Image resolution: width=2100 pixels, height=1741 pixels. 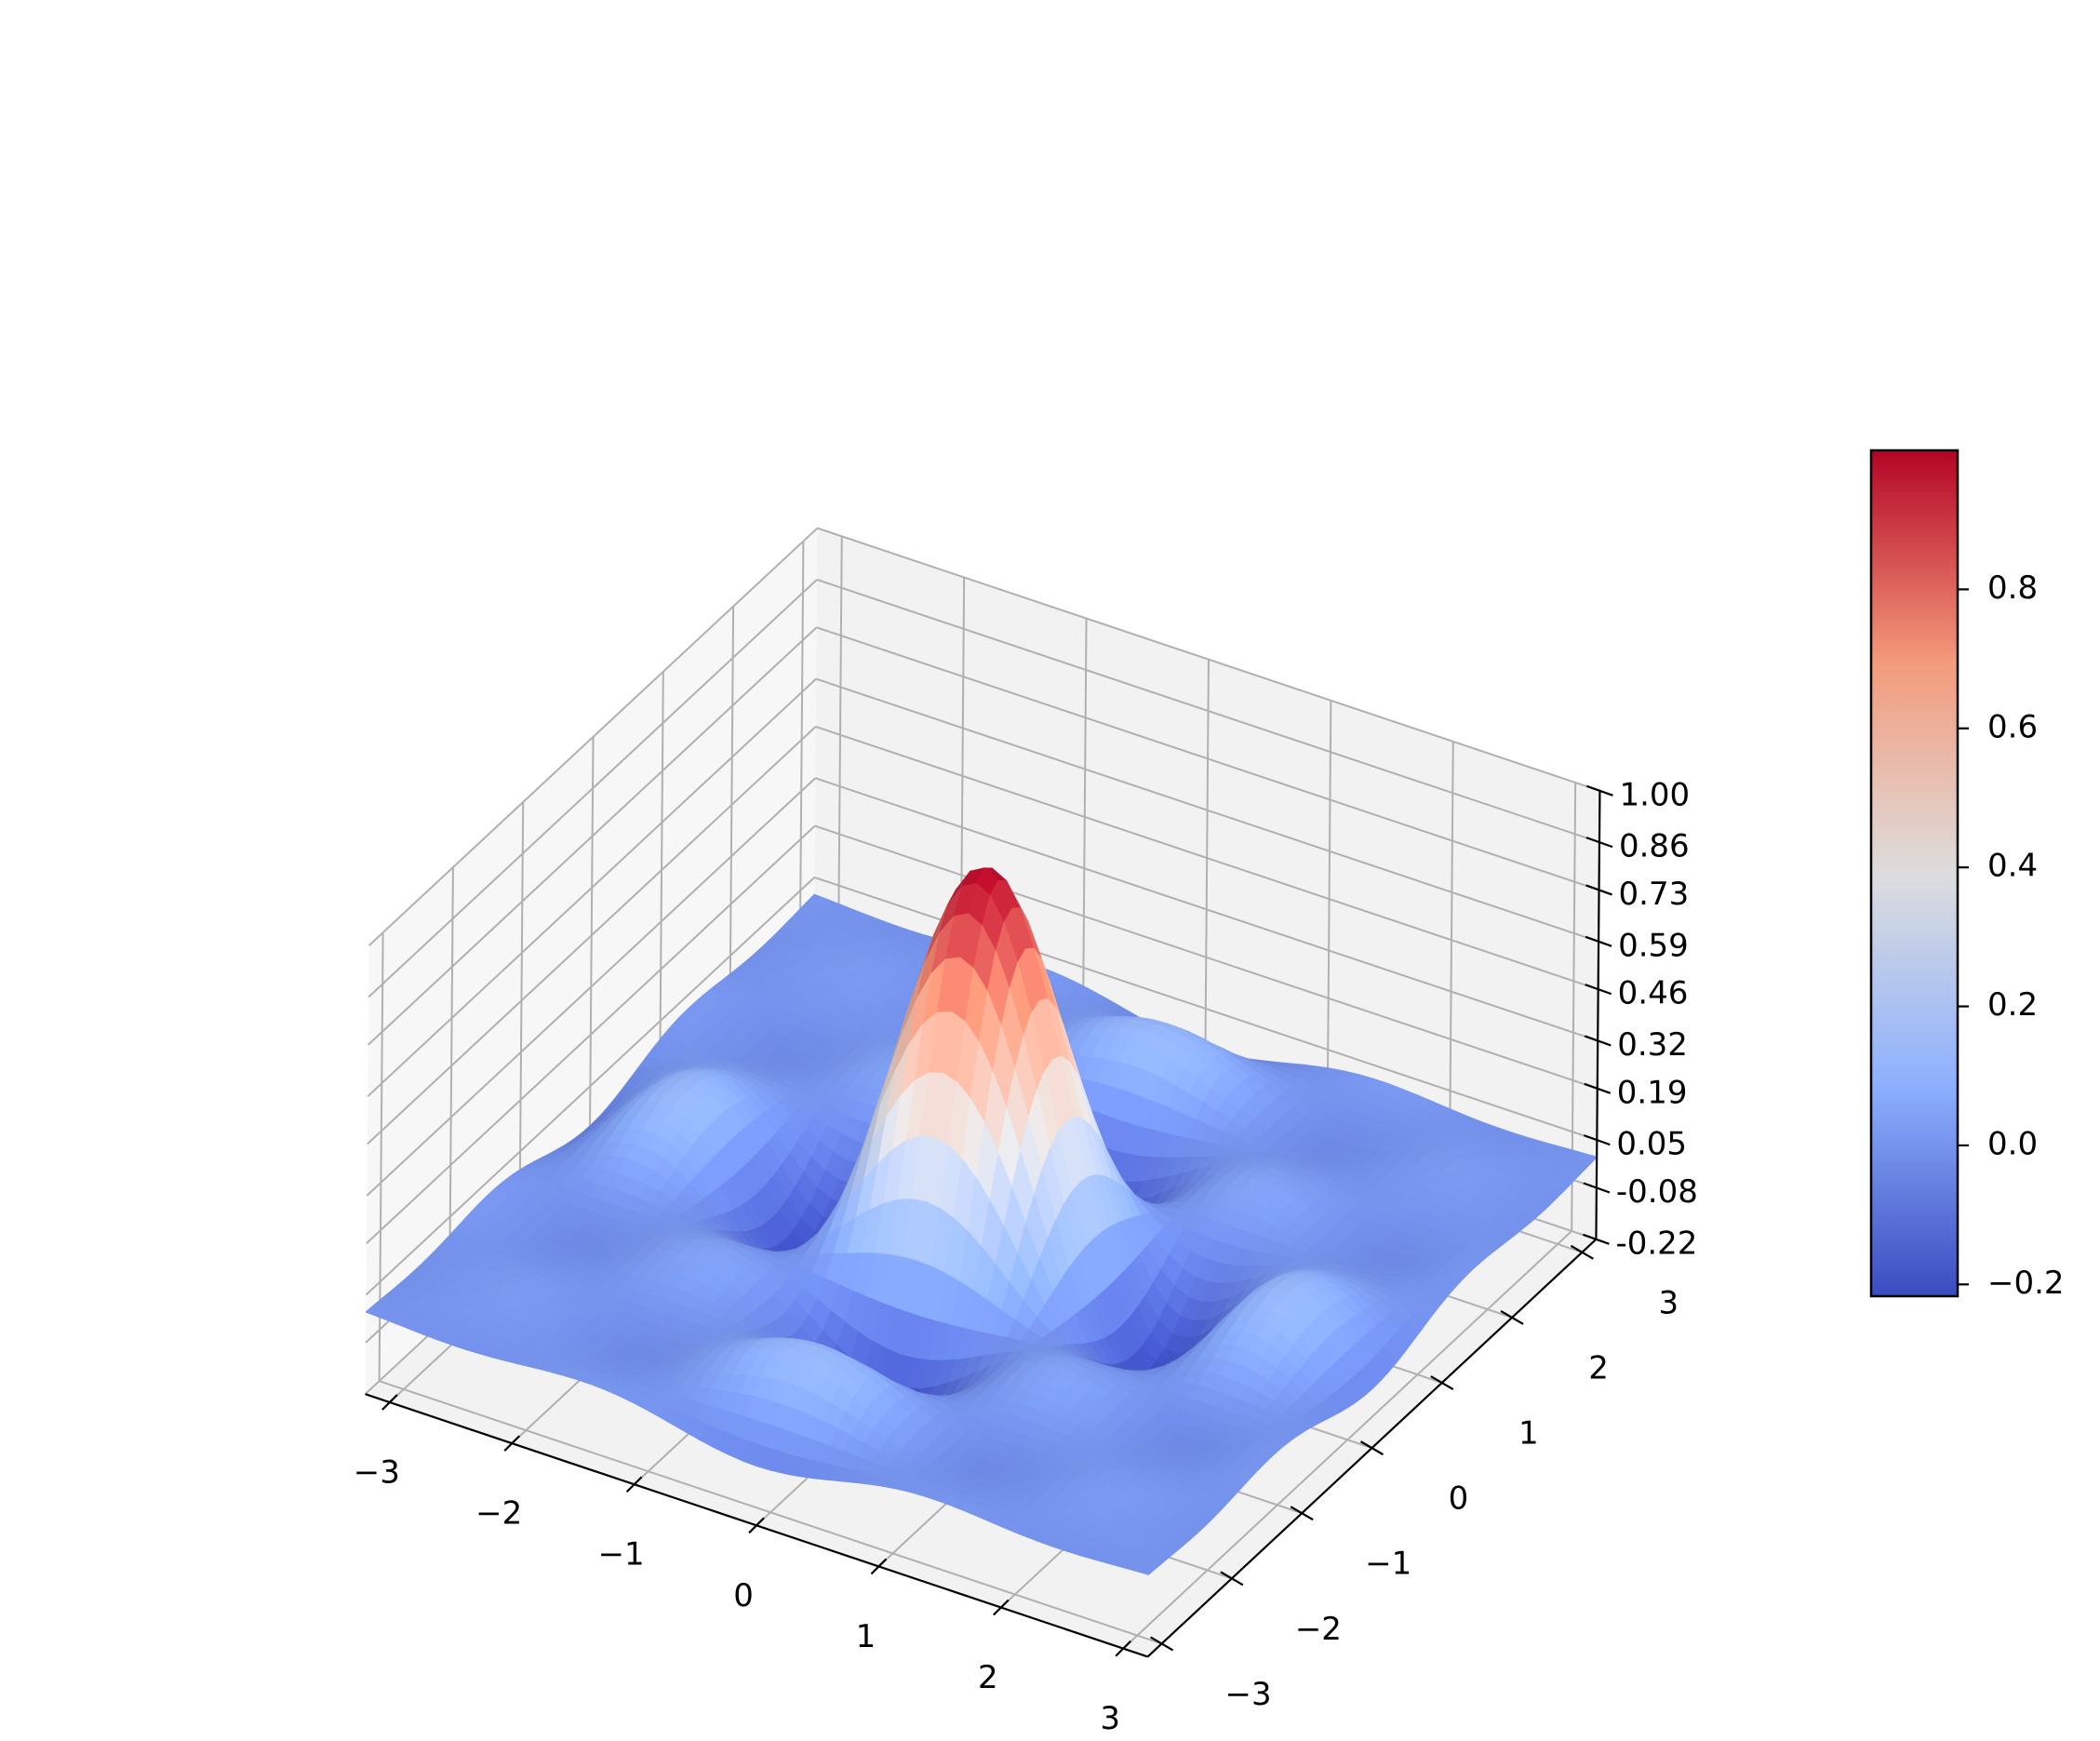 What do you see at coordinates (1599, 1367) in the screenshot?
I see `y-tick-label: 2` at bounding box center [1599, 1367].